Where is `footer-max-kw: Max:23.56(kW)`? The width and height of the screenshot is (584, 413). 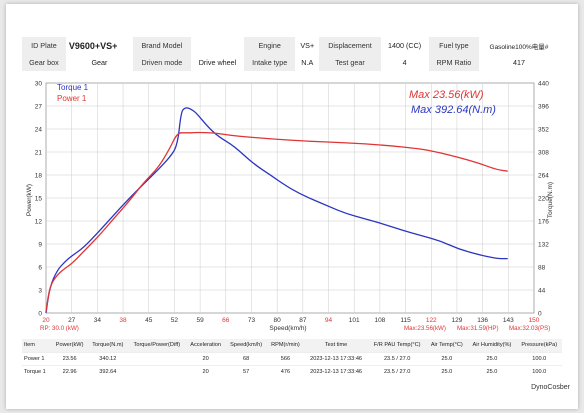 footer-max-kw: Max:23.56(kW) is located at coordinates (425, 328).